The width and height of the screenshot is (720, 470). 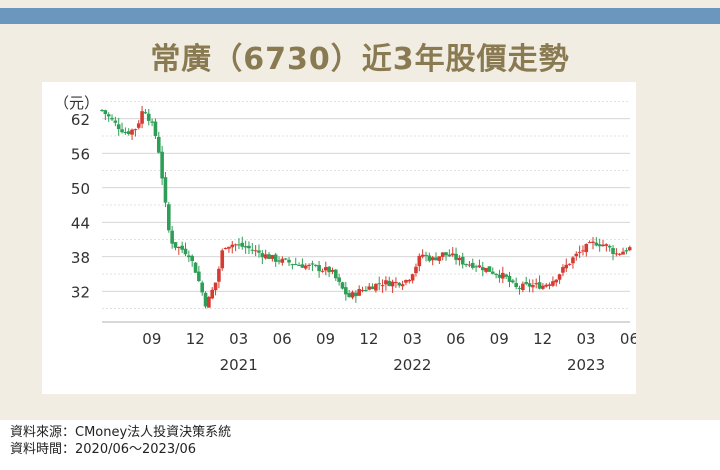 What do you see at coordinates (120, 441) in the screenshot?
I see `source-note: 資料來源：CMoney法人投資決策系統 資料時間：2020/06～2023/06` at bounding box center [120, 441].